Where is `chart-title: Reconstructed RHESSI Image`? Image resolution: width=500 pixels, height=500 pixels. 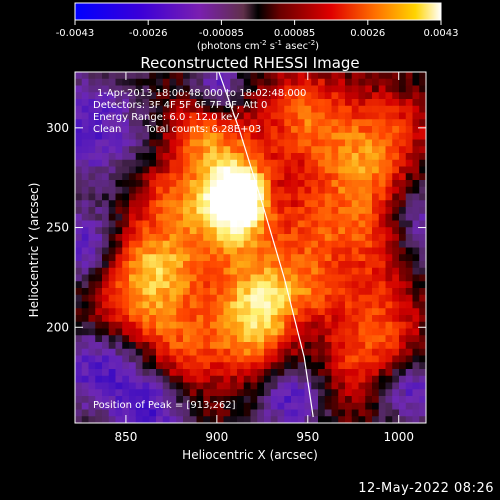 chart-title: Reconstructed RHESSI Image is located at coordinates (249, 63).